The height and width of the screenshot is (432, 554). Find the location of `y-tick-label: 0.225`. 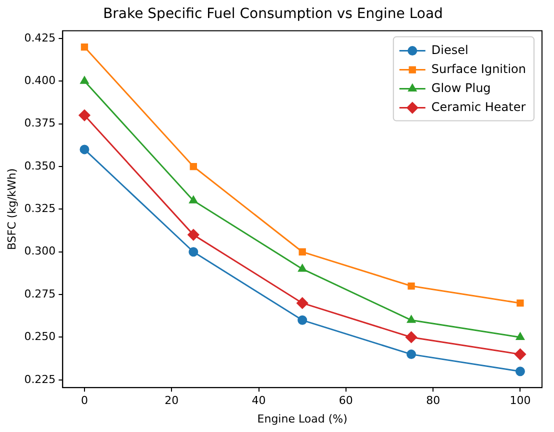

y-tick-label: 0.225 is located at coordinates (40, 379).